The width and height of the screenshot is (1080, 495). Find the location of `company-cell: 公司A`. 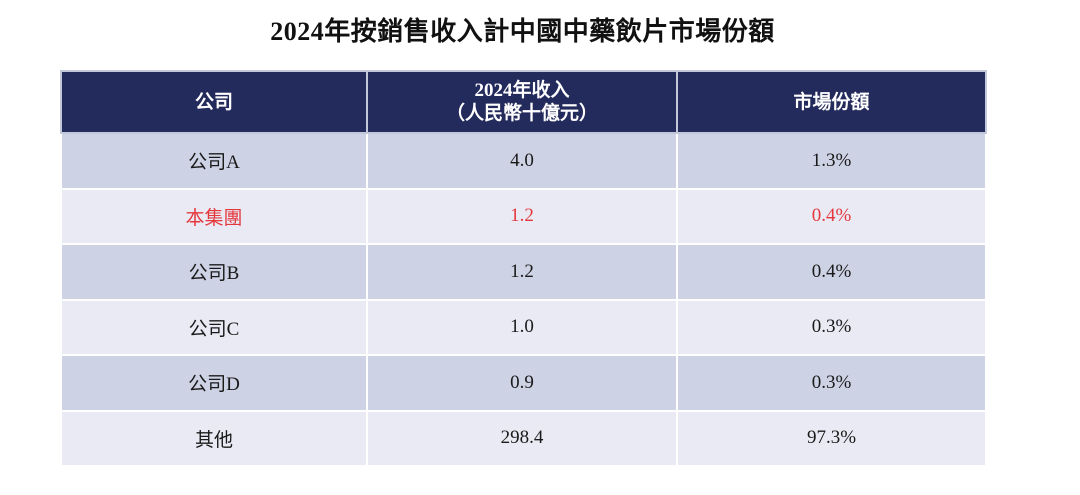

company-cell: 公司A is located at coordinates (214, 161).